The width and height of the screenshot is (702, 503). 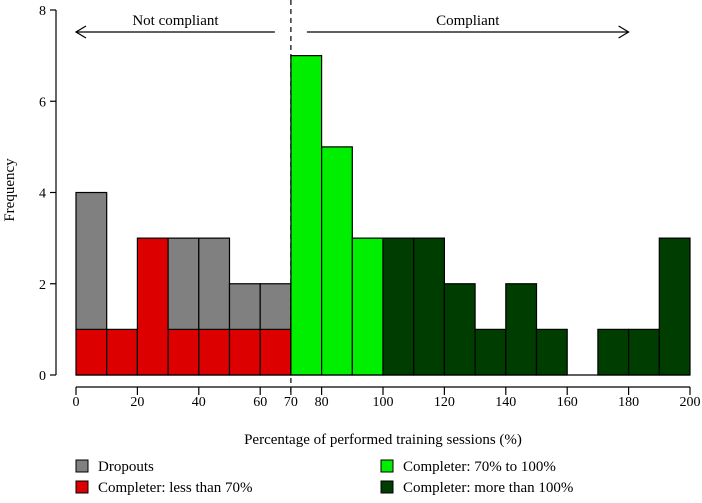 What do you see at coordinates (567, 402) in the screenshot?
I see `x-tick-label-160: 160` at bounding box center [567, 402].